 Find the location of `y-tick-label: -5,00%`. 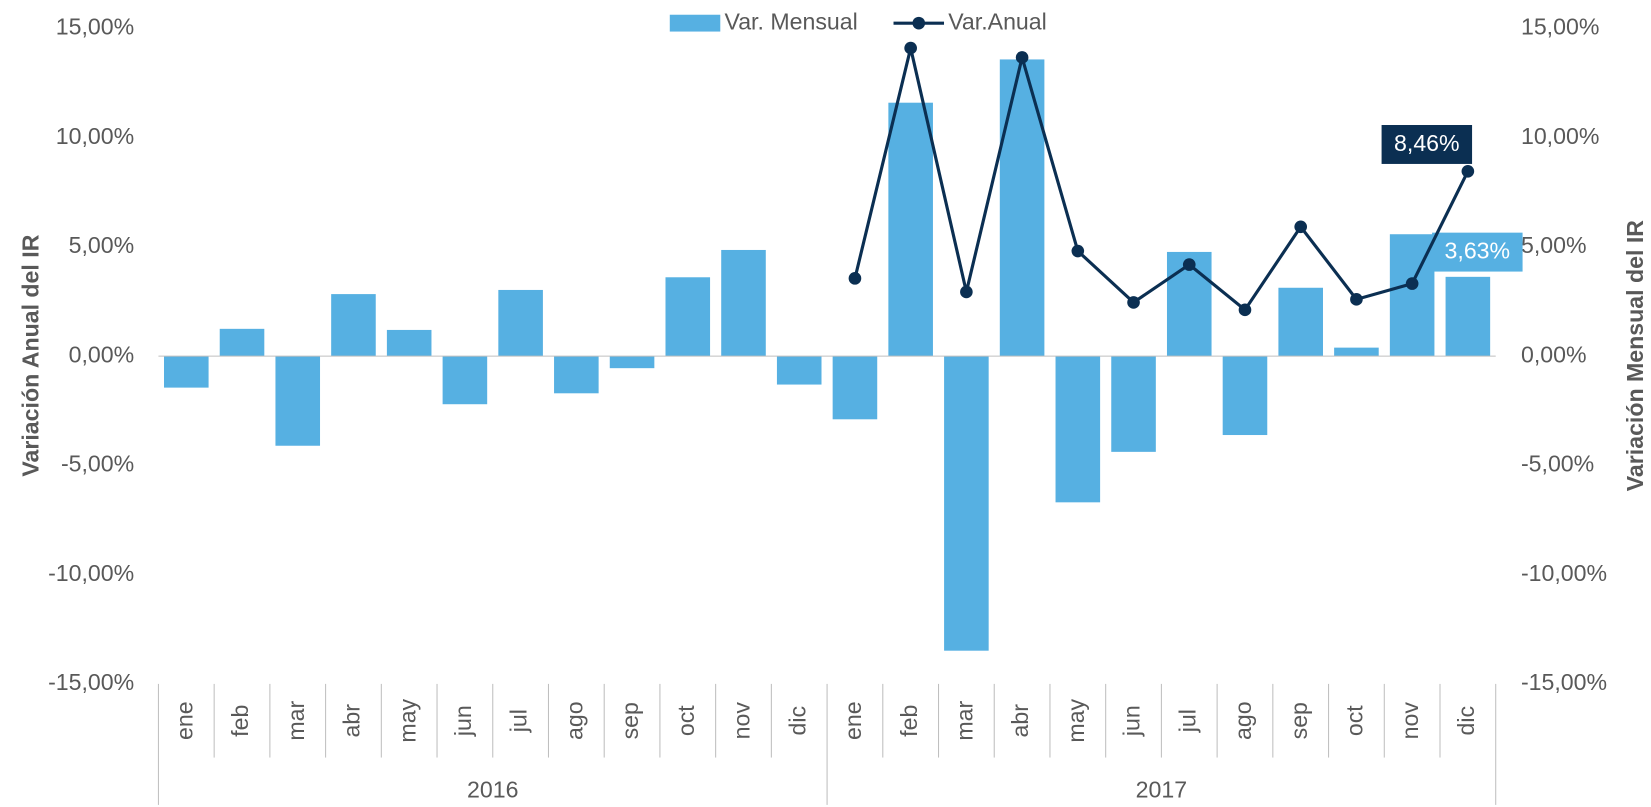

y-tick-label: -5,00% is located at coordinates (97, 464).